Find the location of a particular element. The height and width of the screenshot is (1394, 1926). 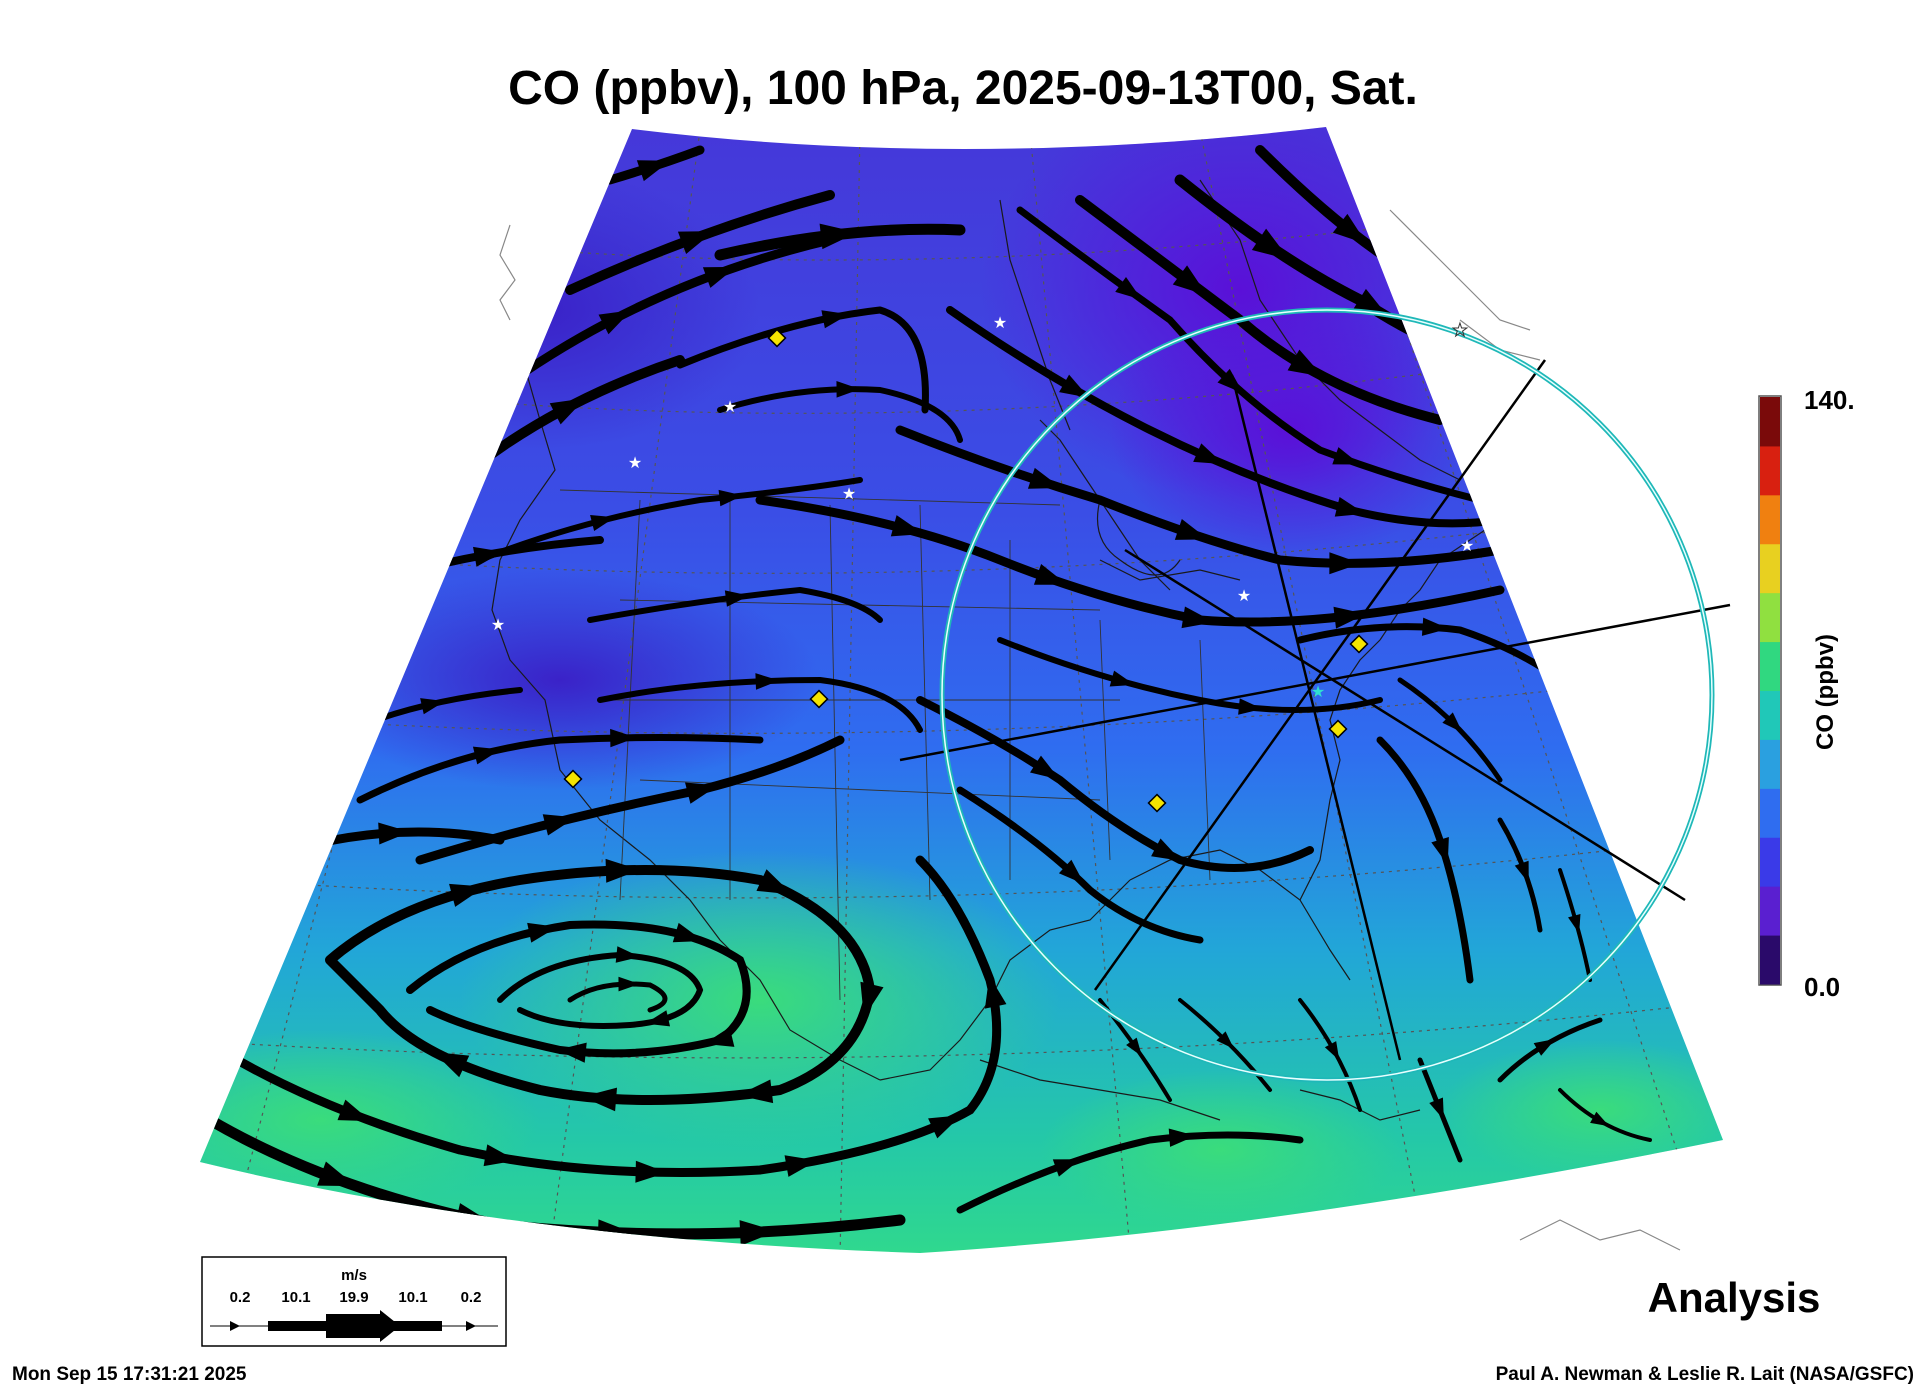

star-markers: ★ ★ ★ ★ ★ ★ ★ ★ is located at coordinates (982, 507).